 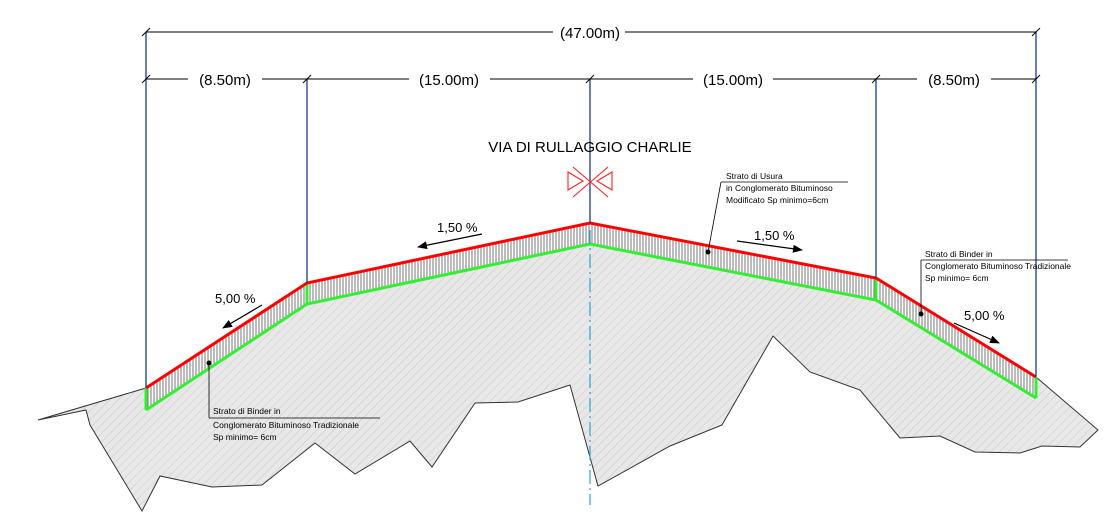 I want to click on arrow-left-runway, so click(x=450, y=241).